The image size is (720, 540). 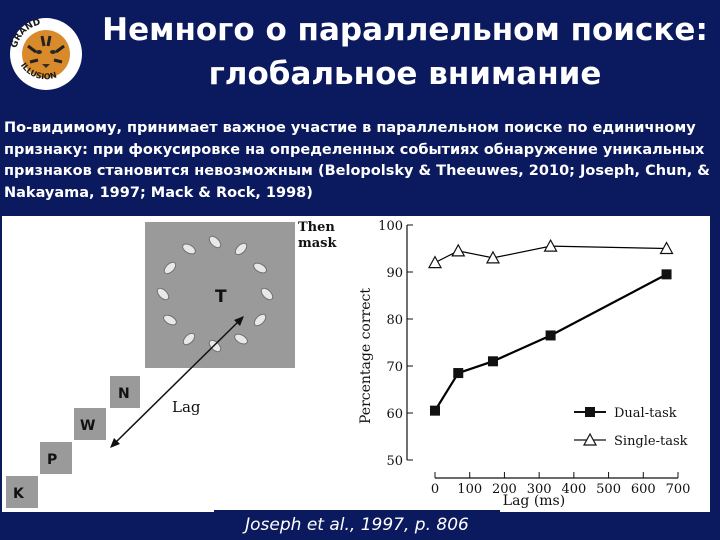 I want to click on y-axis-label: Percentage correct, so click(x=366, y=356).